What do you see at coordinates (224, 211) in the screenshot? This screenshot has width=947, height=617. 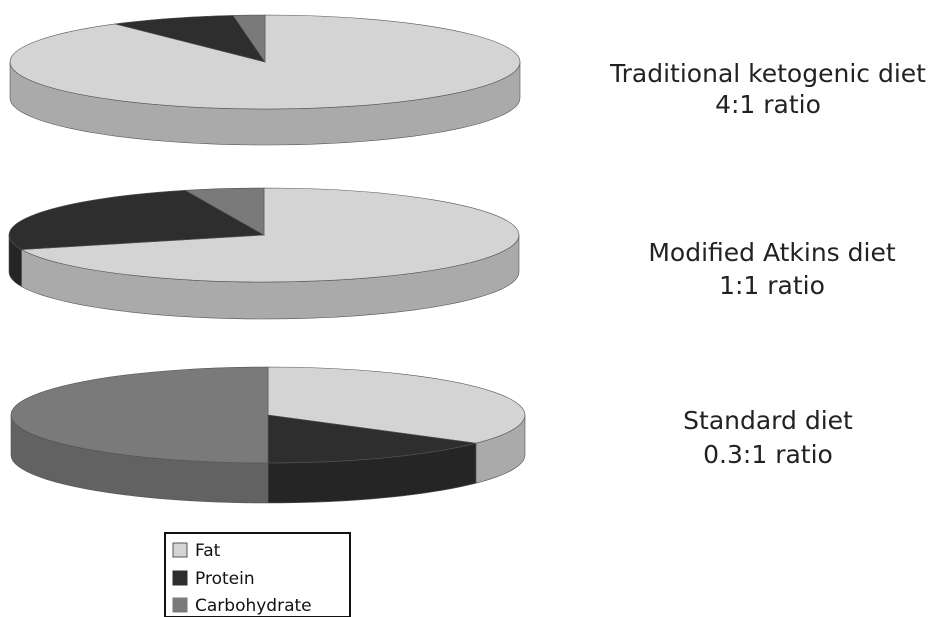 I see `pie-2-slice-carbohydrate` at bounding box center [224, 211].